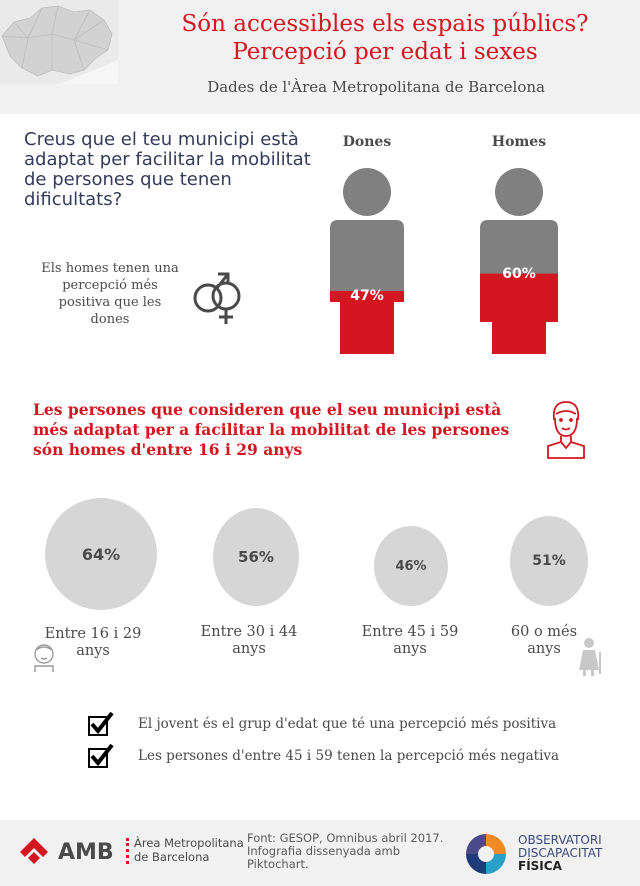 The height and width of the screenshot is (886, 640). I want to click on age-pct-45-59: 46%, so click(411, 566).